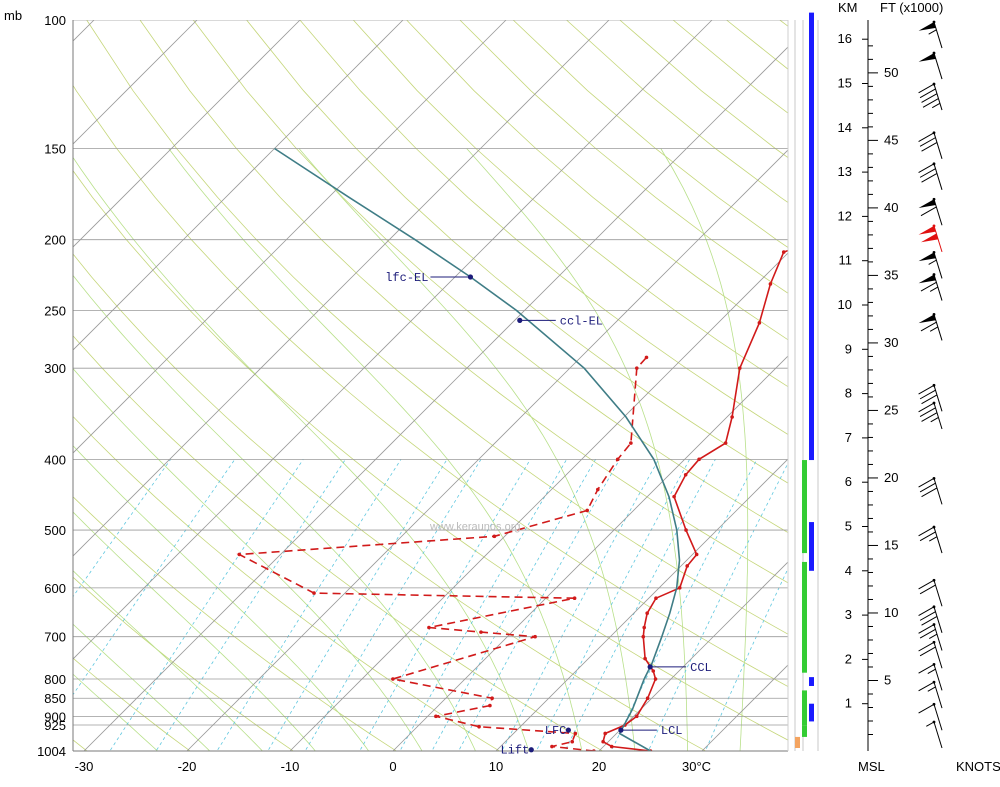  I want to click on temperature-tick-label: -10, so click(290, 766).